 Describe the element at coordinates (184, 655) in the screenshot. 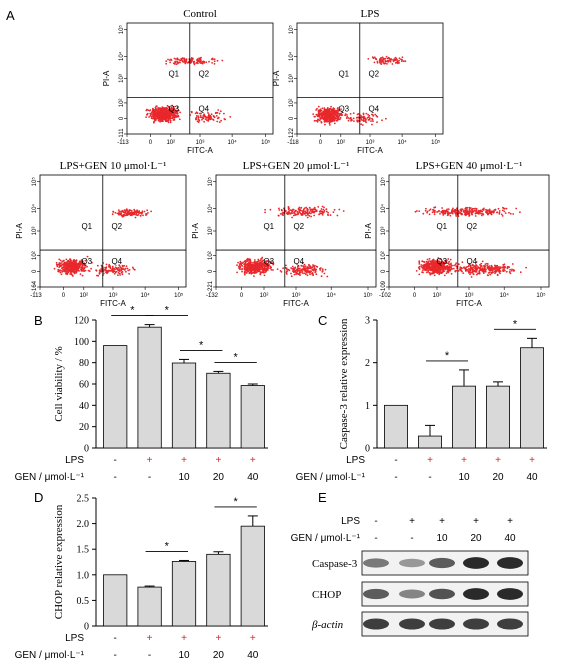

I see `gen-condition: 10` at that location.